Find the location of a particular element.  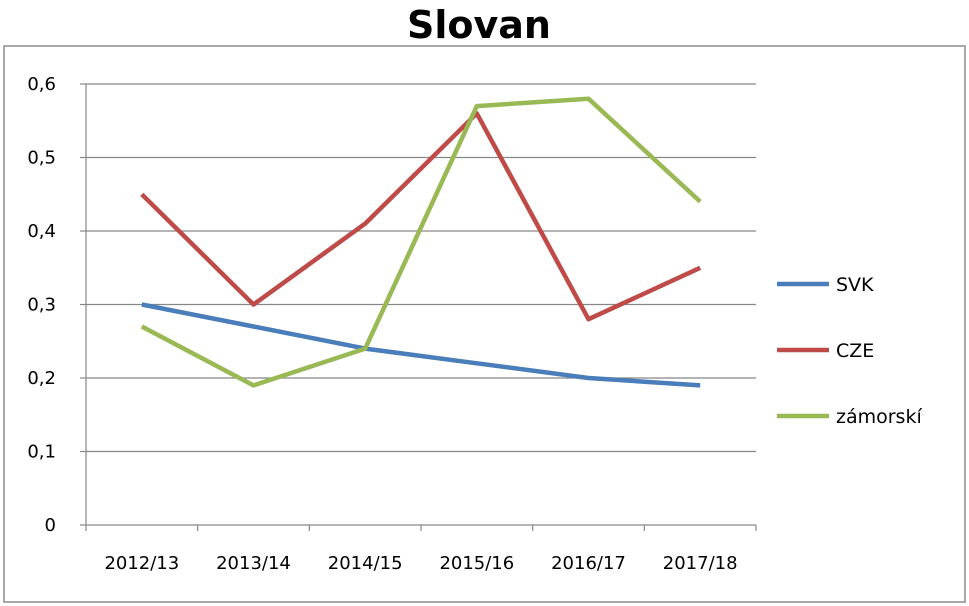

x-tick-label: 2014/15 is located at coordinates (365, 563).